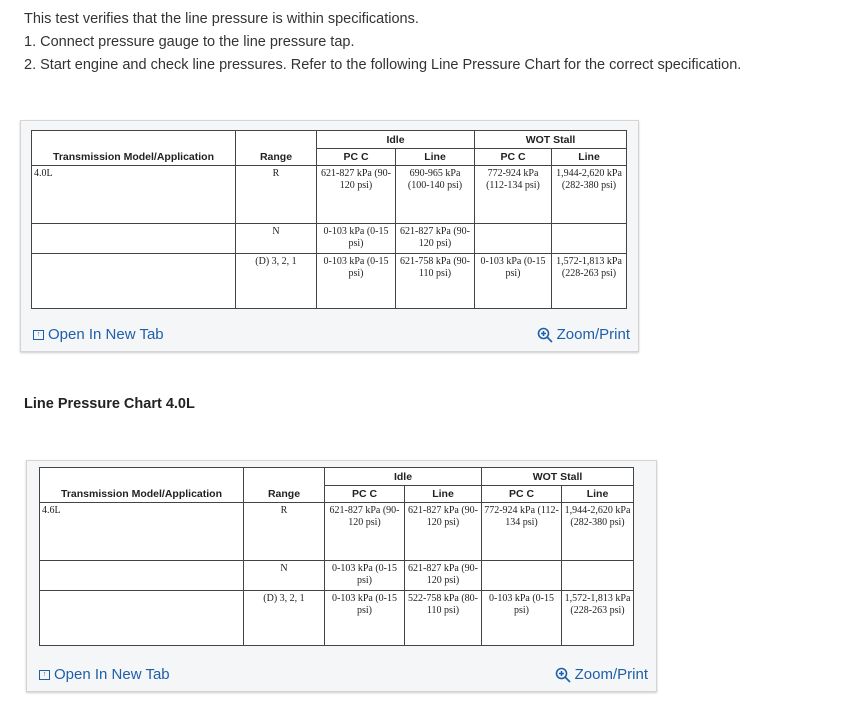 This screenshot has width=848, height=714. Describe the element at coordinates (133, 194) in the screenshot. I see `model-cell: 4.0L` at that location.